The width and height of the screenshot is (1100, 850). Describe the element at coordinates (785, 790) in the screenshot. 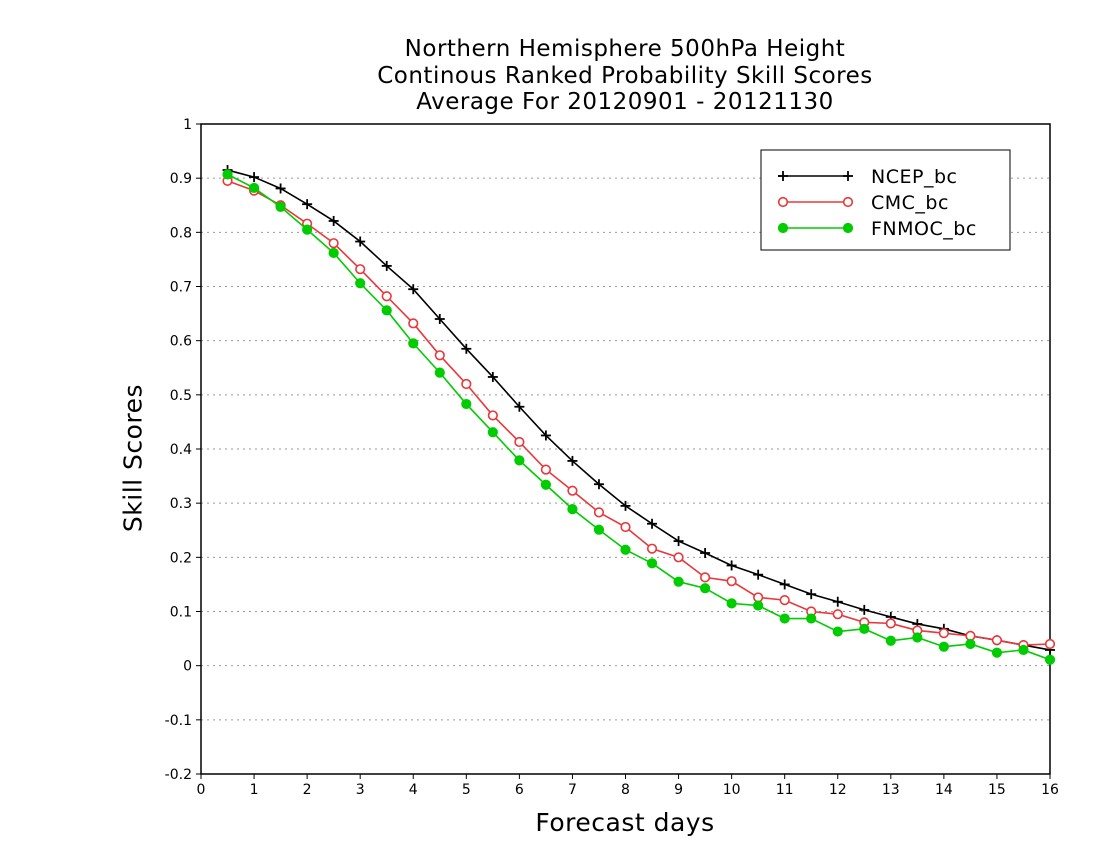

I see `x-tick-label: 11` at that location.